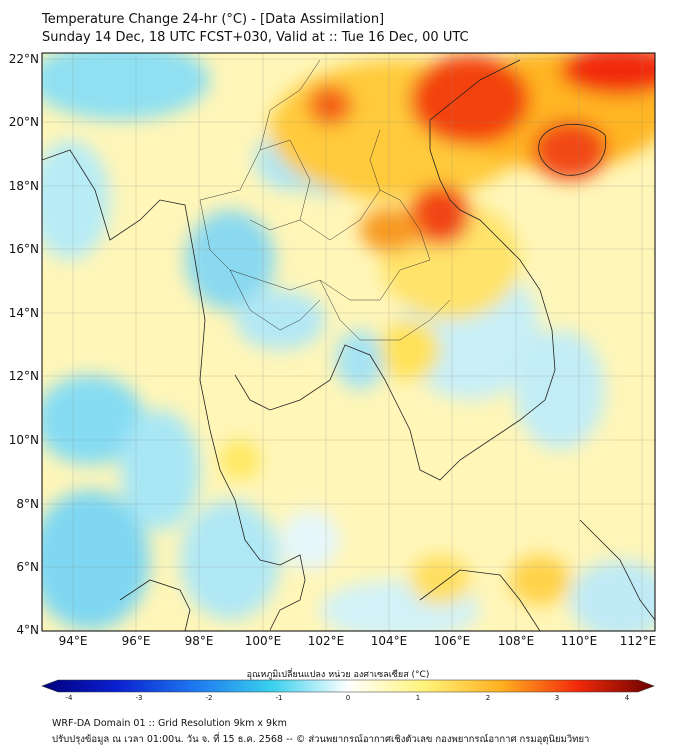  What do you see at coordinates (73, 641) in the screenshot?
I see `lon-label: 94°E` at bounding box center [73, 641].